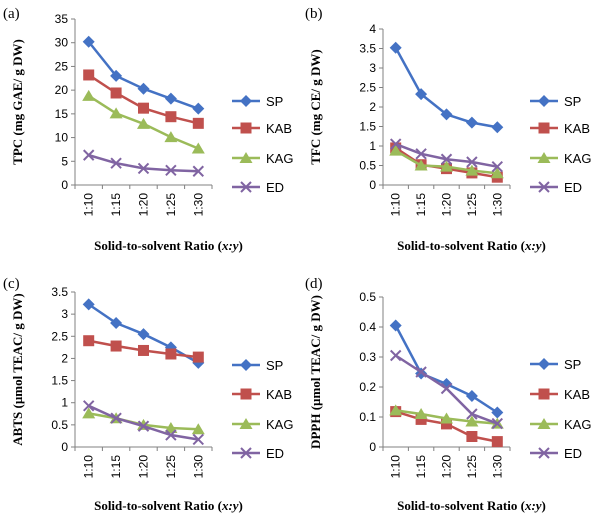  Describe the element at coordinates (367, 49) in the screenshot. I see `y-tick-label: 3.5` at that location.